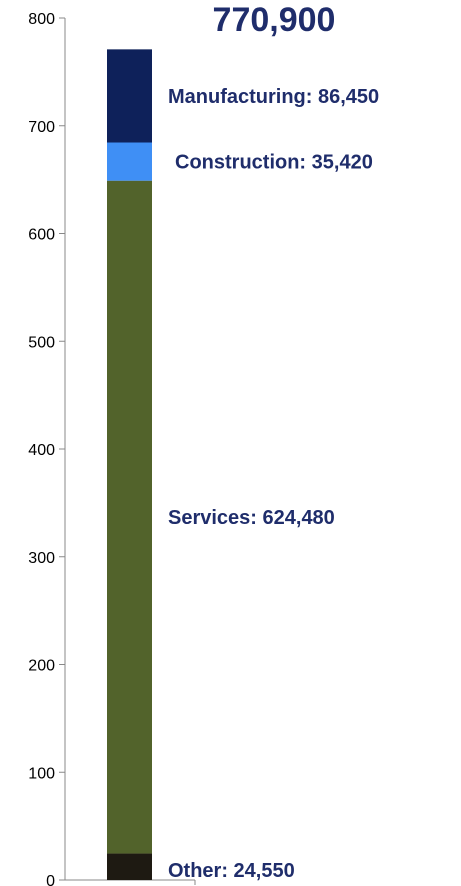  Describe the element at coordinates (274, 20) in the screenshot. I see `total-label: 770,900` at that location.